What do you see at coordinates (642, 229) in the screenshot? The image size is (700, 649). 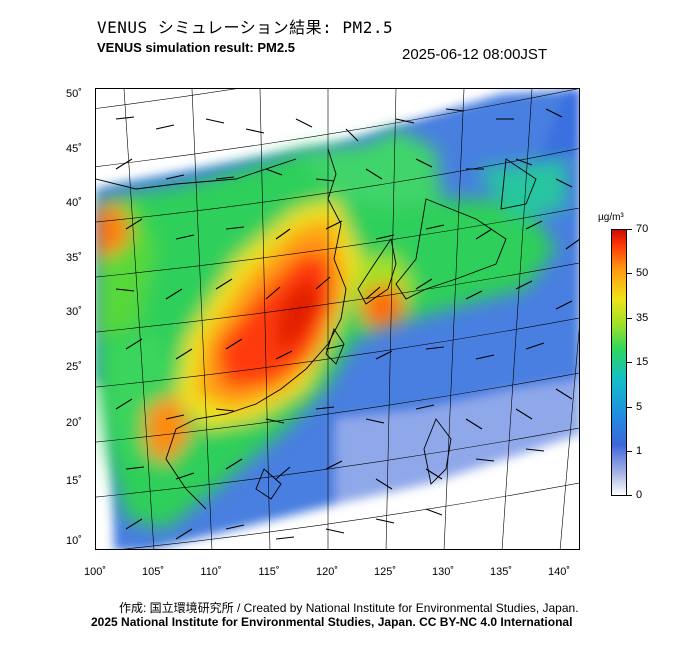 I see `legend-label-70: 70` at bounding box center [642, 229].